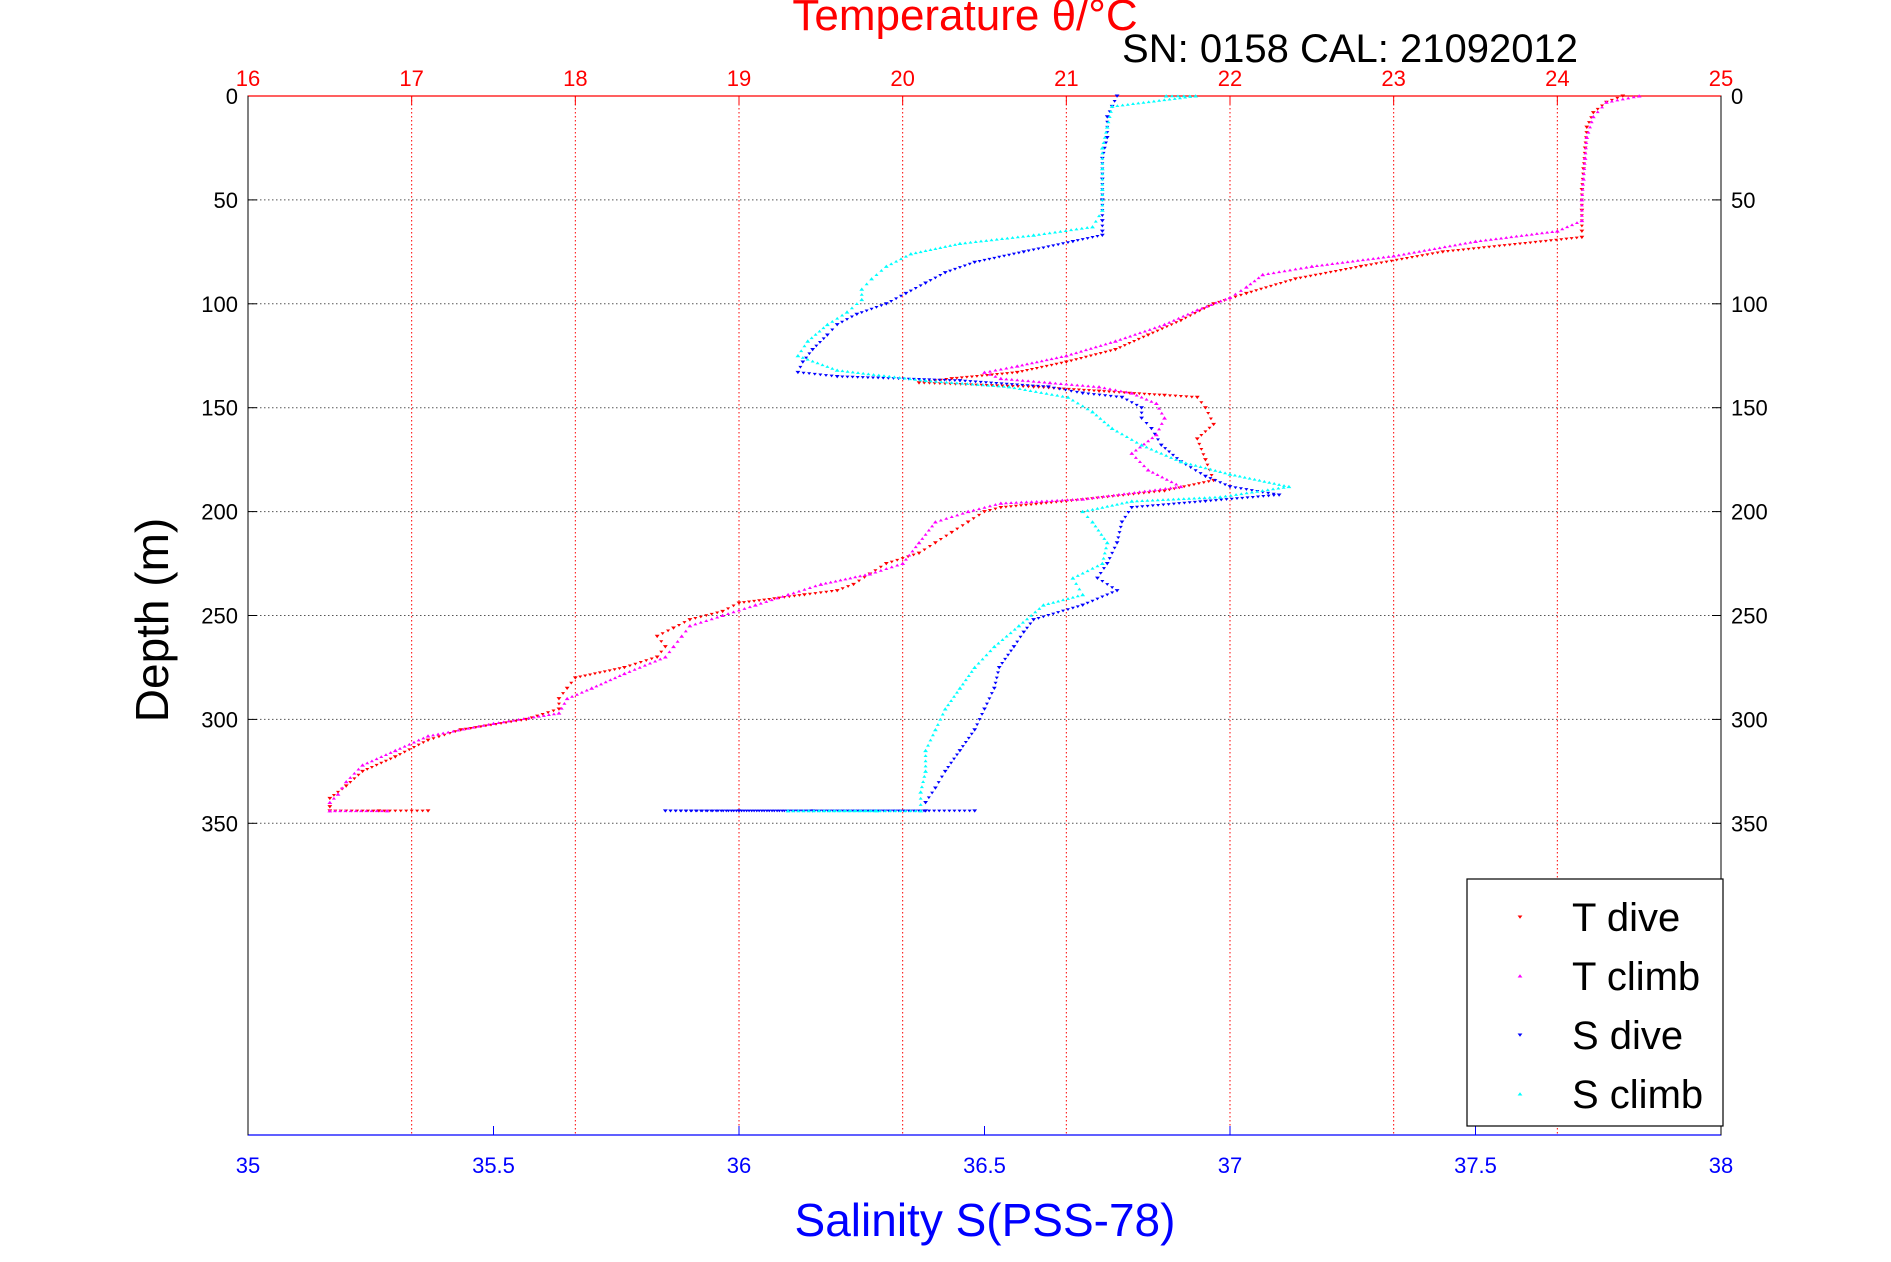  Describe the element at coordinates (1066, 78) in the screenshot. I see `temperature-tick-label: 21` at that location.